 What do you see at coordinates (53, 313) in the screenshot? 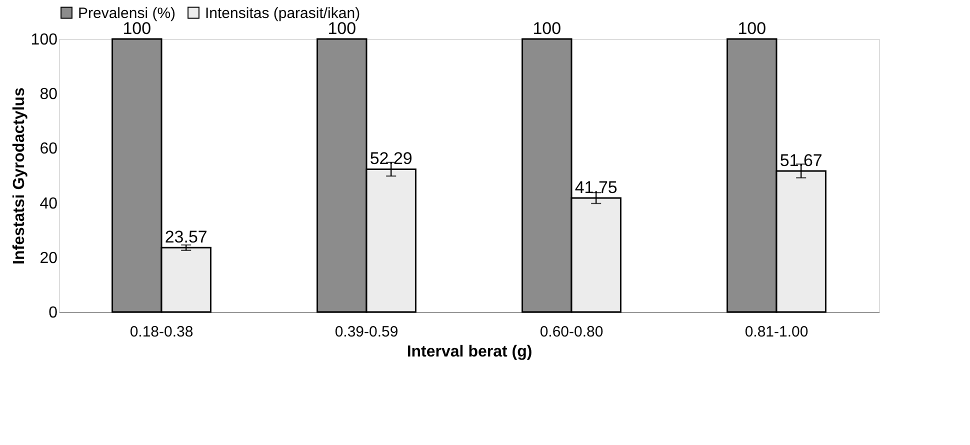
I see `y-tick-label: 0` at bounding box center [53, 313].